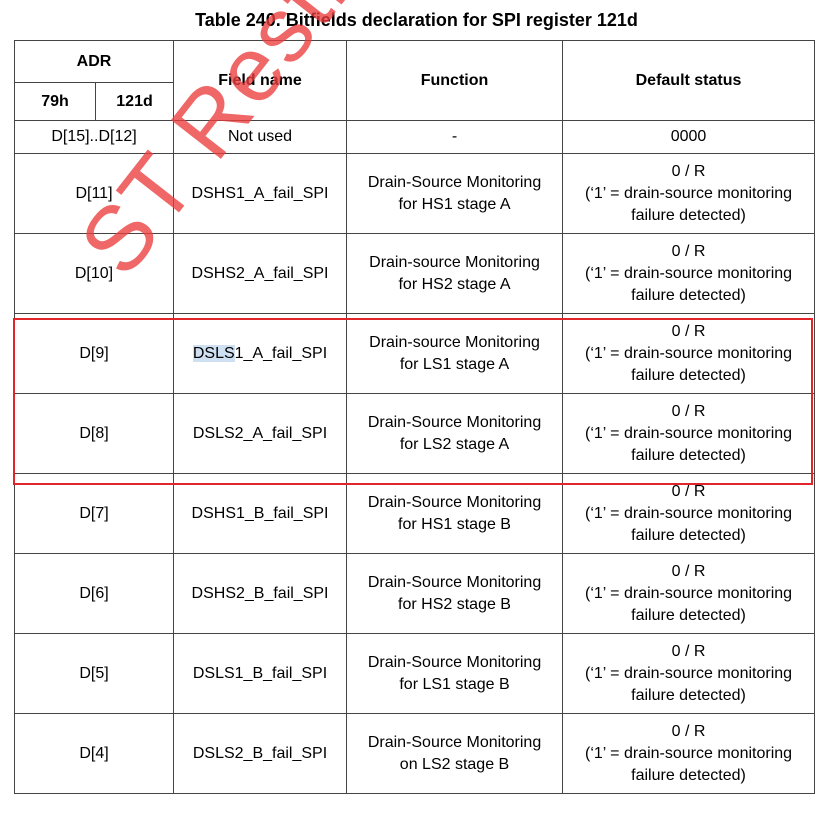 This screenshot has height=819, width=833. I want to click on header-adr-79h: 79h, so click(55, 101).